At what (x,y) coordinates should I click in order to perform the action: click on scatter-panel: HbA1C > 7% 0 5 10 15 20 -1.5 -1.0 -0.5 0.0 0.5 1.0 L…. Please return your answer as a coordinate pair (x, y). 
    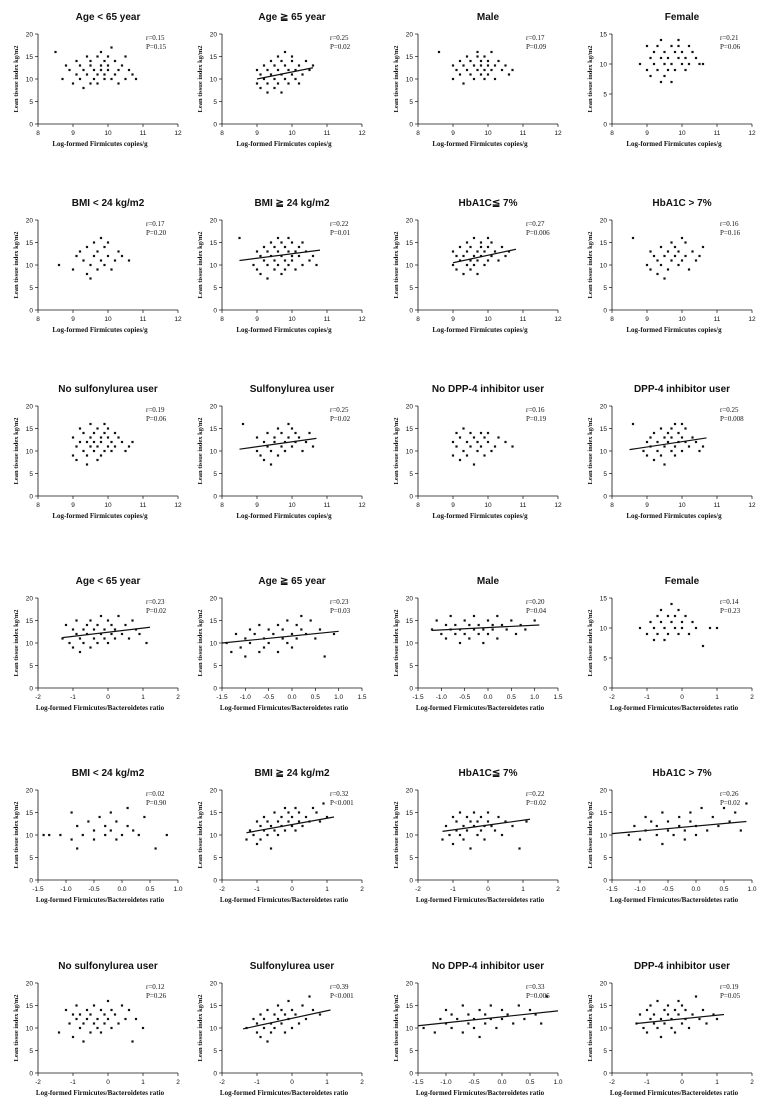
    Looking at the image, I should click on (672, 836).